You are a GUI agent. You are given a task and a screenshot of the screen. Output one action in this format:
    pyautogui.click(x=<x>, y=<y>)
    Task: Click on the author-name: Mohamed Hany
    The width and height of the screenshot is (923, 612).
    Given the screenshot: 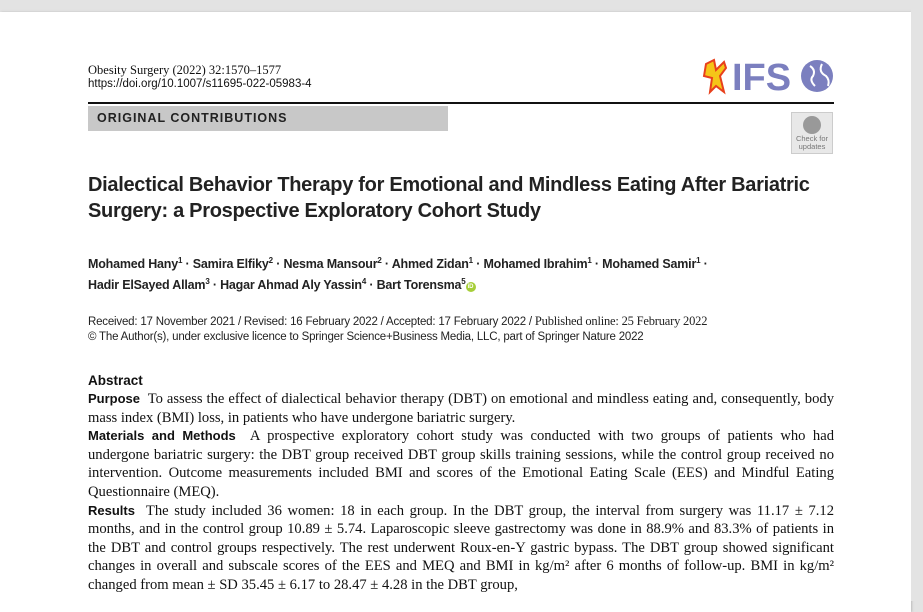 What is the action you would take?
    pyautogui.click(x=133, y=264)
    